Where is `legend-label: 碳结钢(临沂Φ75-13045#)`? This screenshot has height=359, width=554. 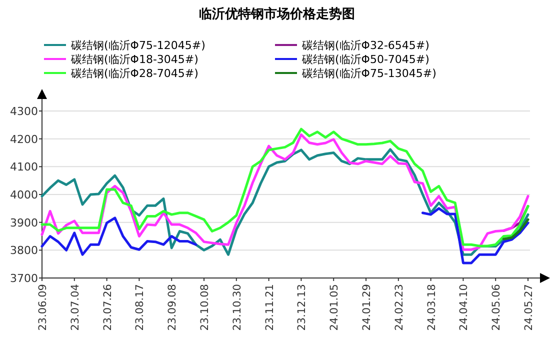
legend-label: 碳结钢(临沂Φ75-13045#) is located at coordinates (368, 73).